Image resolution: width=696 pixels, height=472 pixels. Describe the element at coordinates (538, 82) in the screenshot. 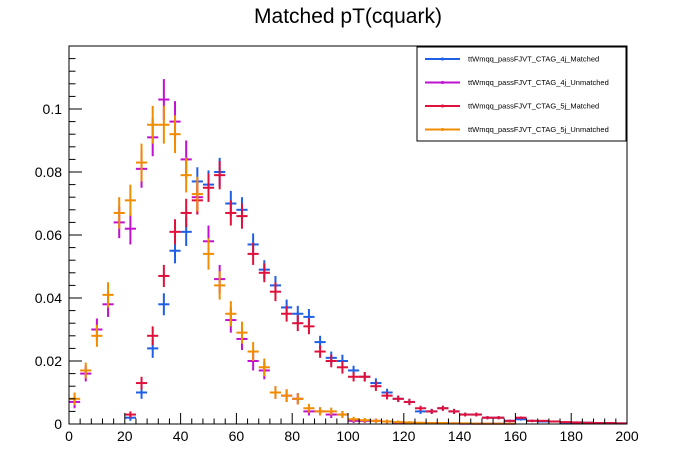

I see `legend-label: ttWmqq_passFJVT_CTAG_4j_Unmatched` at that location.